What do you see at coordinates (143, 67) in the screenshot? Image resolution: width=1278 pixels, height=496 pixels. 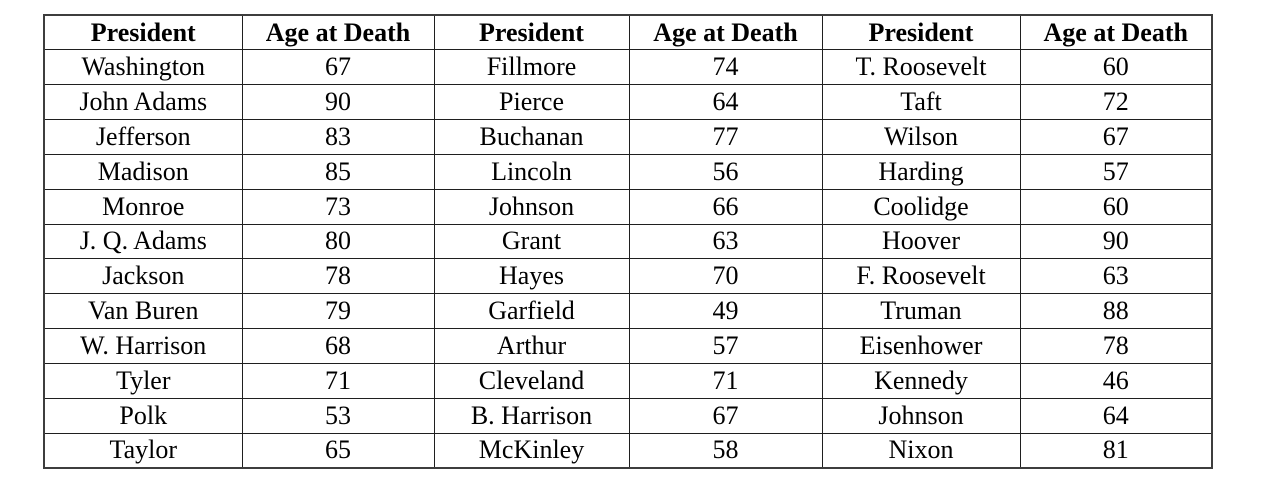 I see `president-name-cell: Washington` at bounding box center [143, 67].